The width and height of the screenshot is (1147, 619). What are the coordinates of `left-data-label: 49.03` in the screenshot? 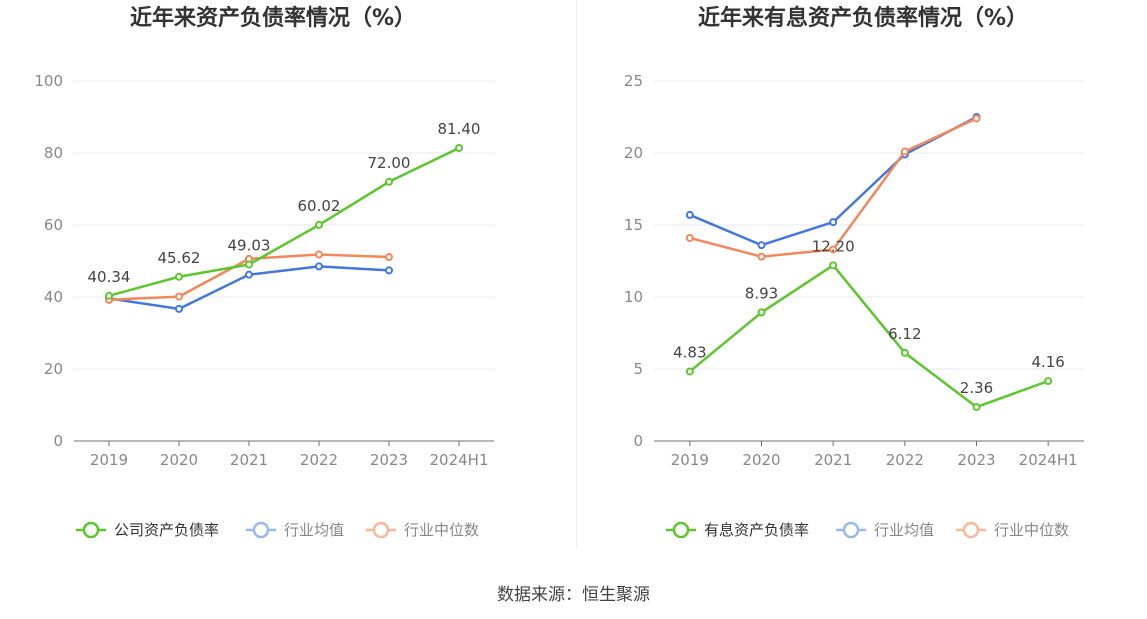 It's located at (249, 245).